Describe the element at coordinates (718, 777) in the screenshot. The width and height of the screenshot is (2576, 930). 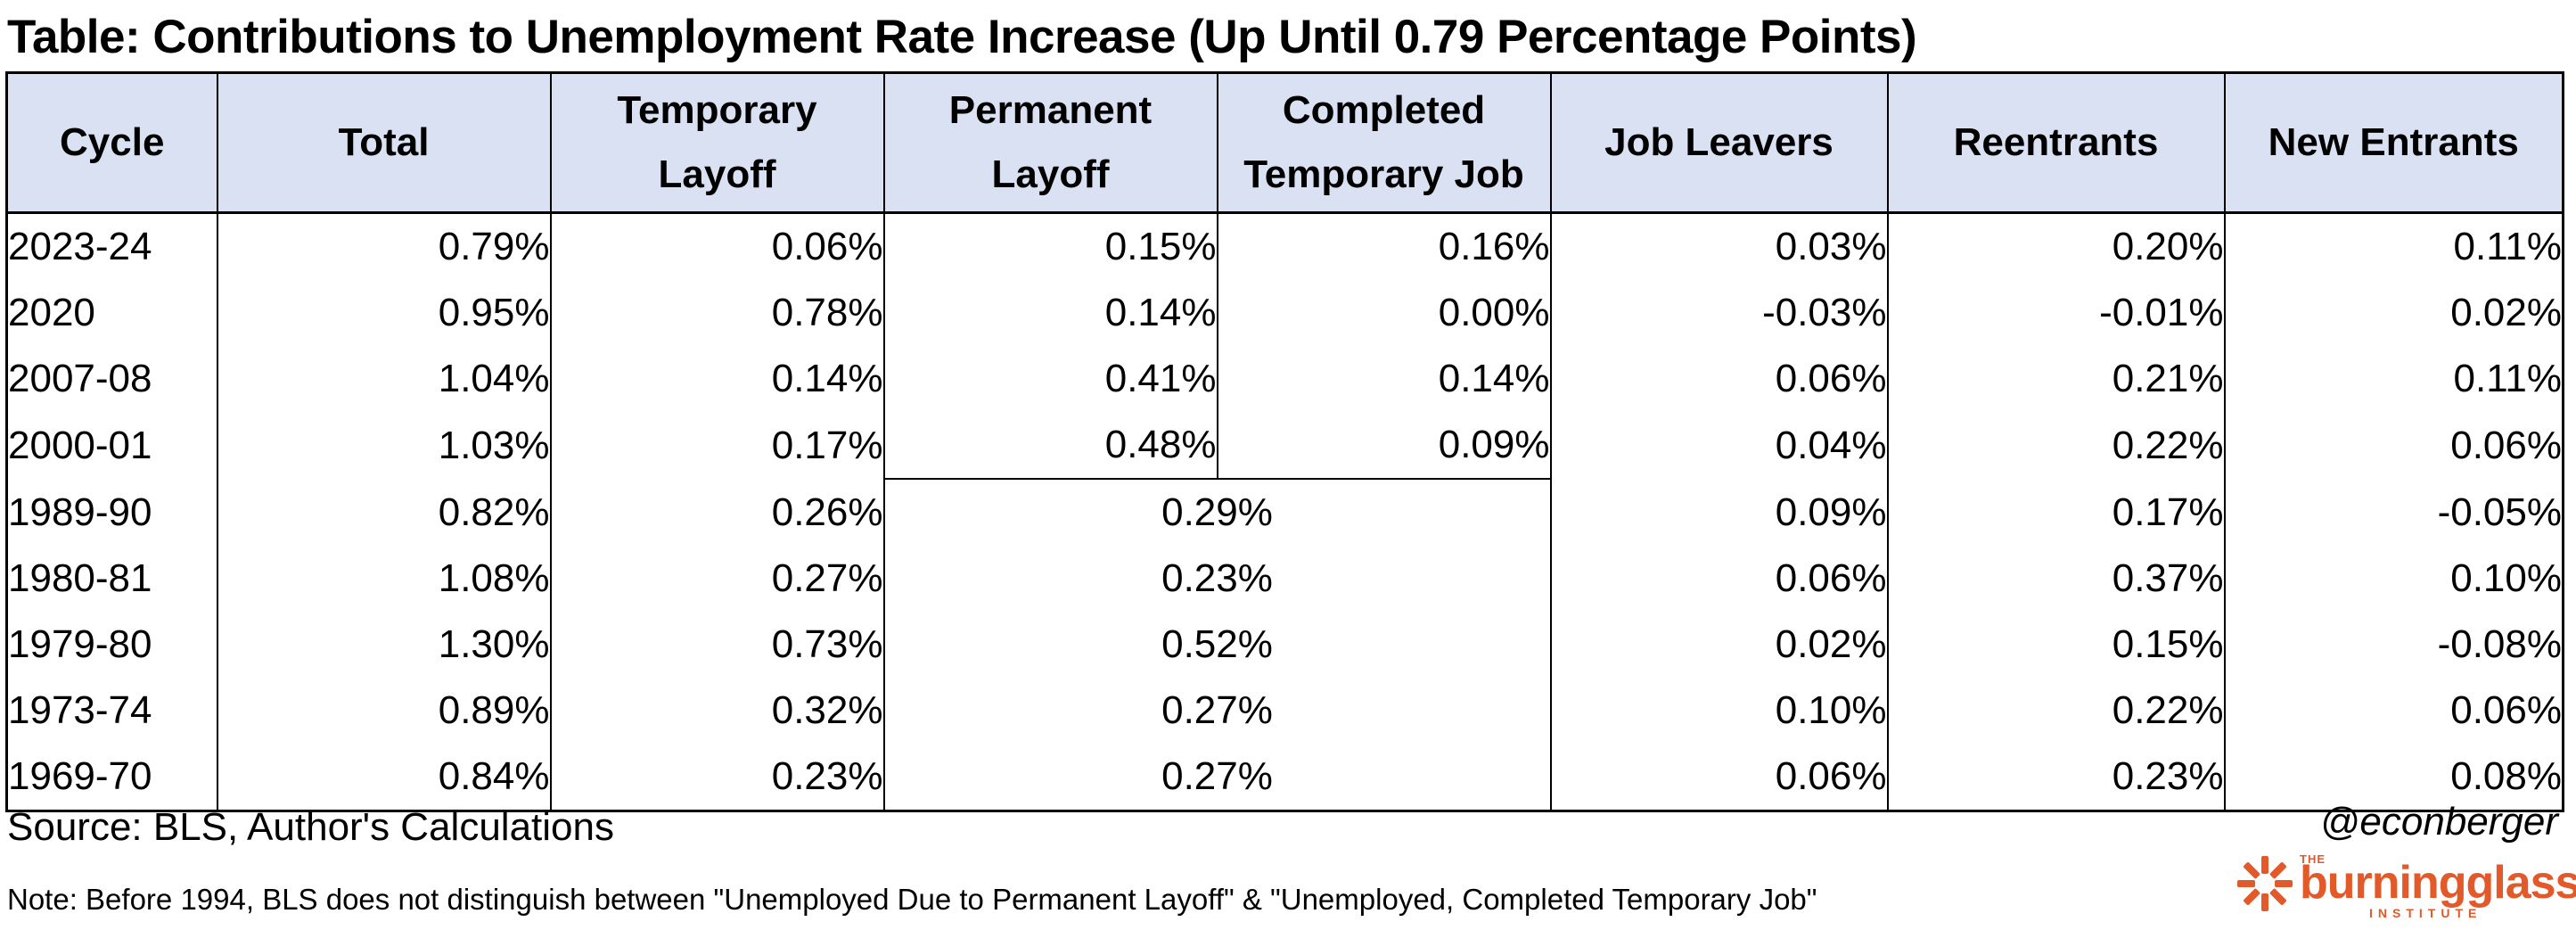
I see `cell-temporary-layoff: 0.23%` at that location.